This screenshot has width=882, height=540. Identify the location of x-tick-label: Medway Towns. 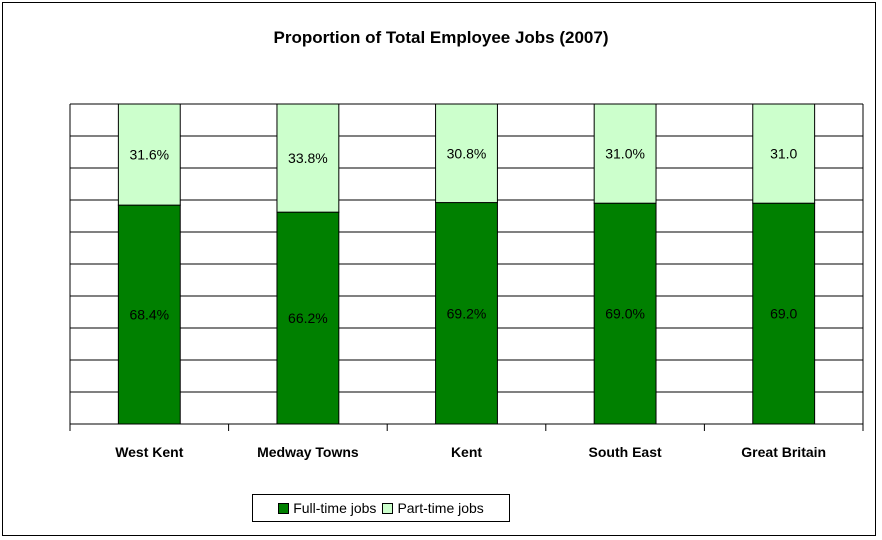
(308, 452).